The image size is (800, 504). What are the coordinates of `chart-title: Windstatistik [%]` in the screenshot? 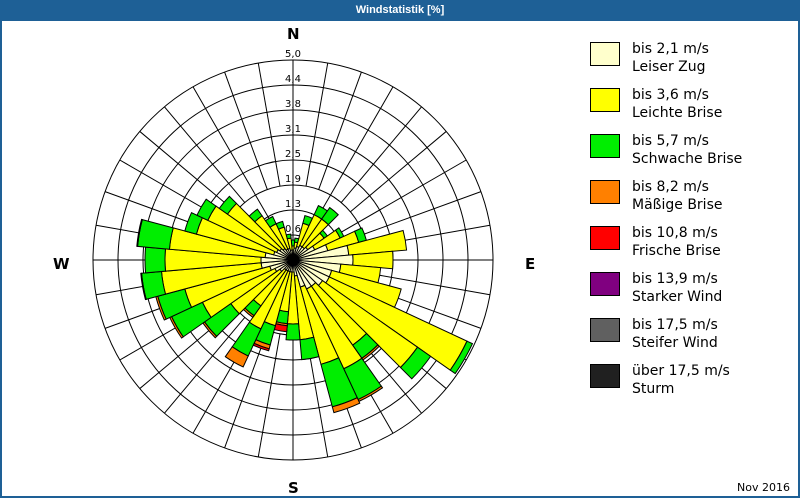 It's located at (400, 10).